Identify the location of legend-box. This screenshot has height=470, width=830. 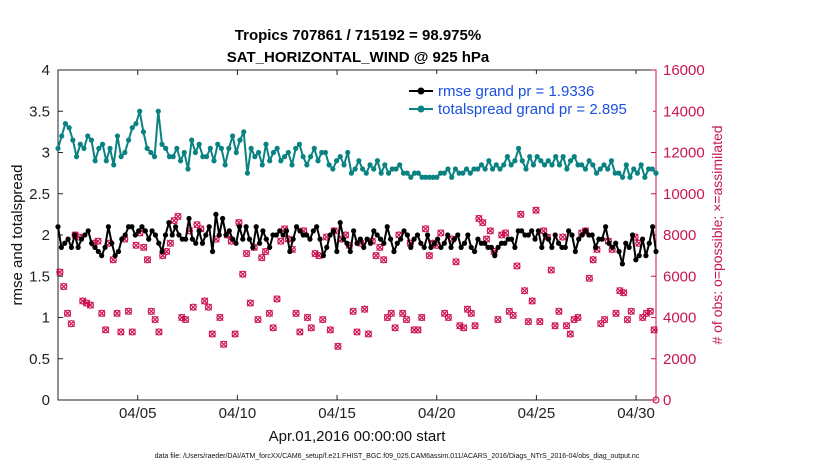
(529, 98).